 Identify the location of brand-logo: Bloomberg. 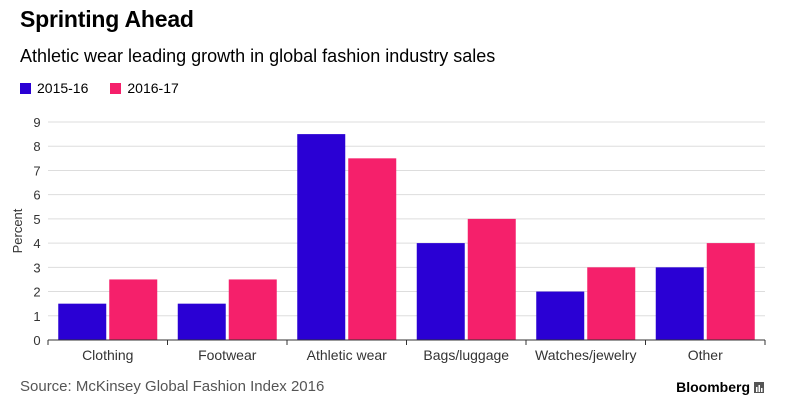
(720, 387).